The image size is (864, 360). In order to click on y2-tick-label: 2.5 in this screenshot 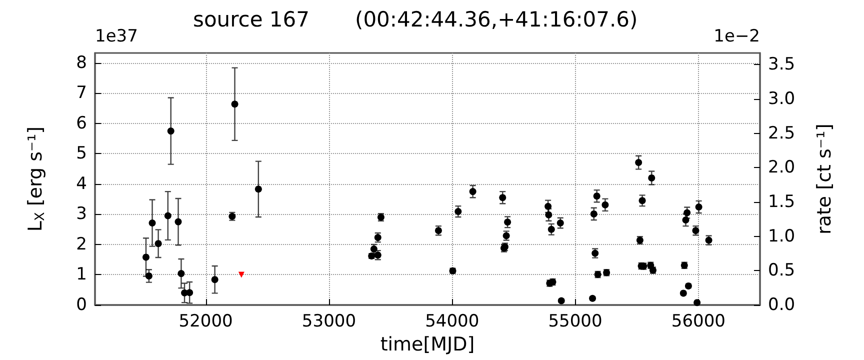, I will do `click(782, 133)`.